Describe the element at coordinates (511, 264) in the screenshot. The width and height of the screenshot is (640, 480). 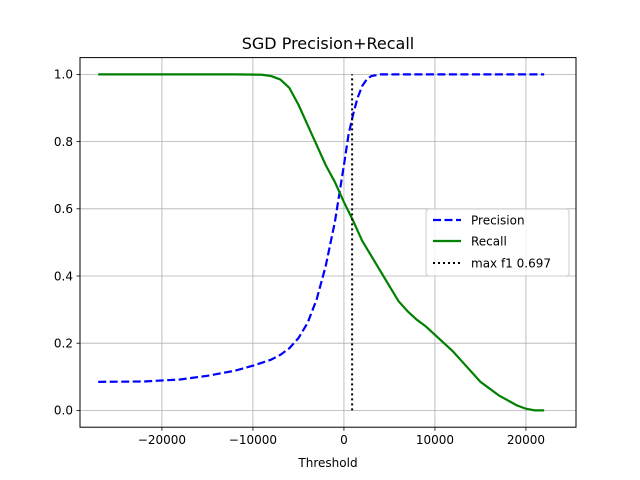
I see `legend-max-f1-label: max f1 0.697` at that location.